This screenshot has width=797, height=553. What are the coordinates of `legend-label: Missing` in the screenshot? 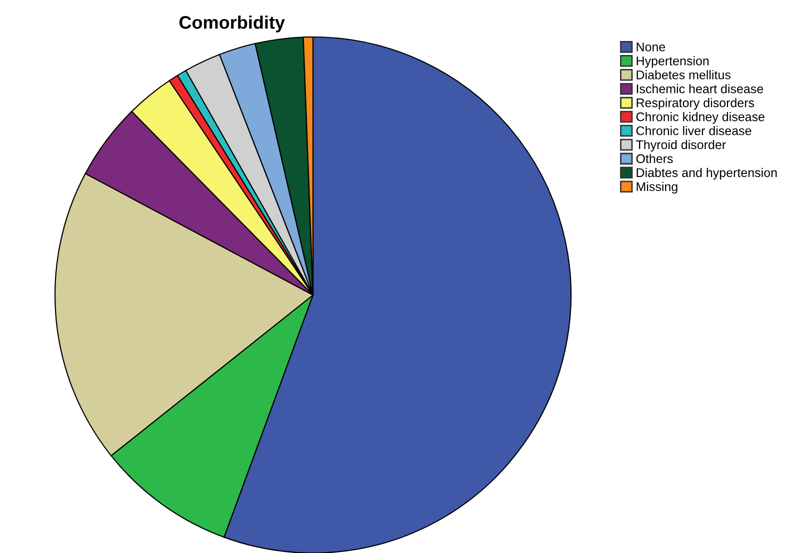 It's located at (657, 188).